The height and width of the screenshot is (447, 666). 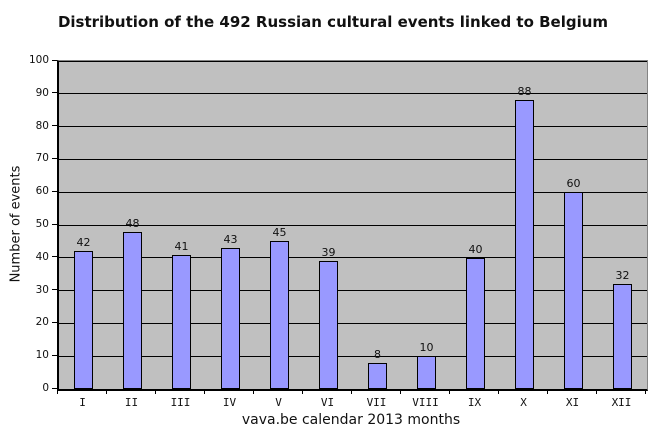 I want to click on bar-band: 32, so click(x=622, y=225).